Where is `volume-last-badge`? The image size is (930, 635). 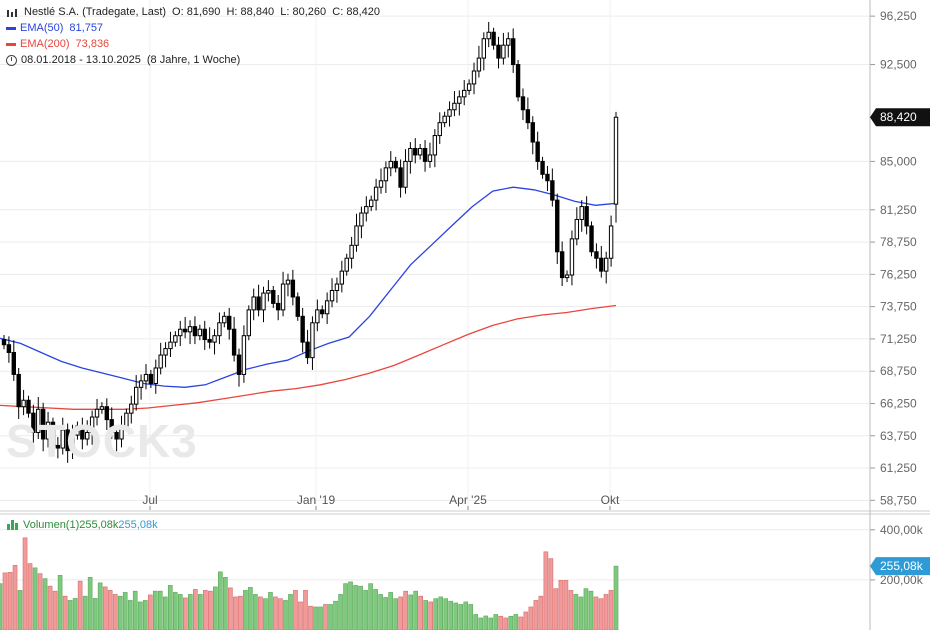 volume-last-badge is located at coordinates (900, 566).